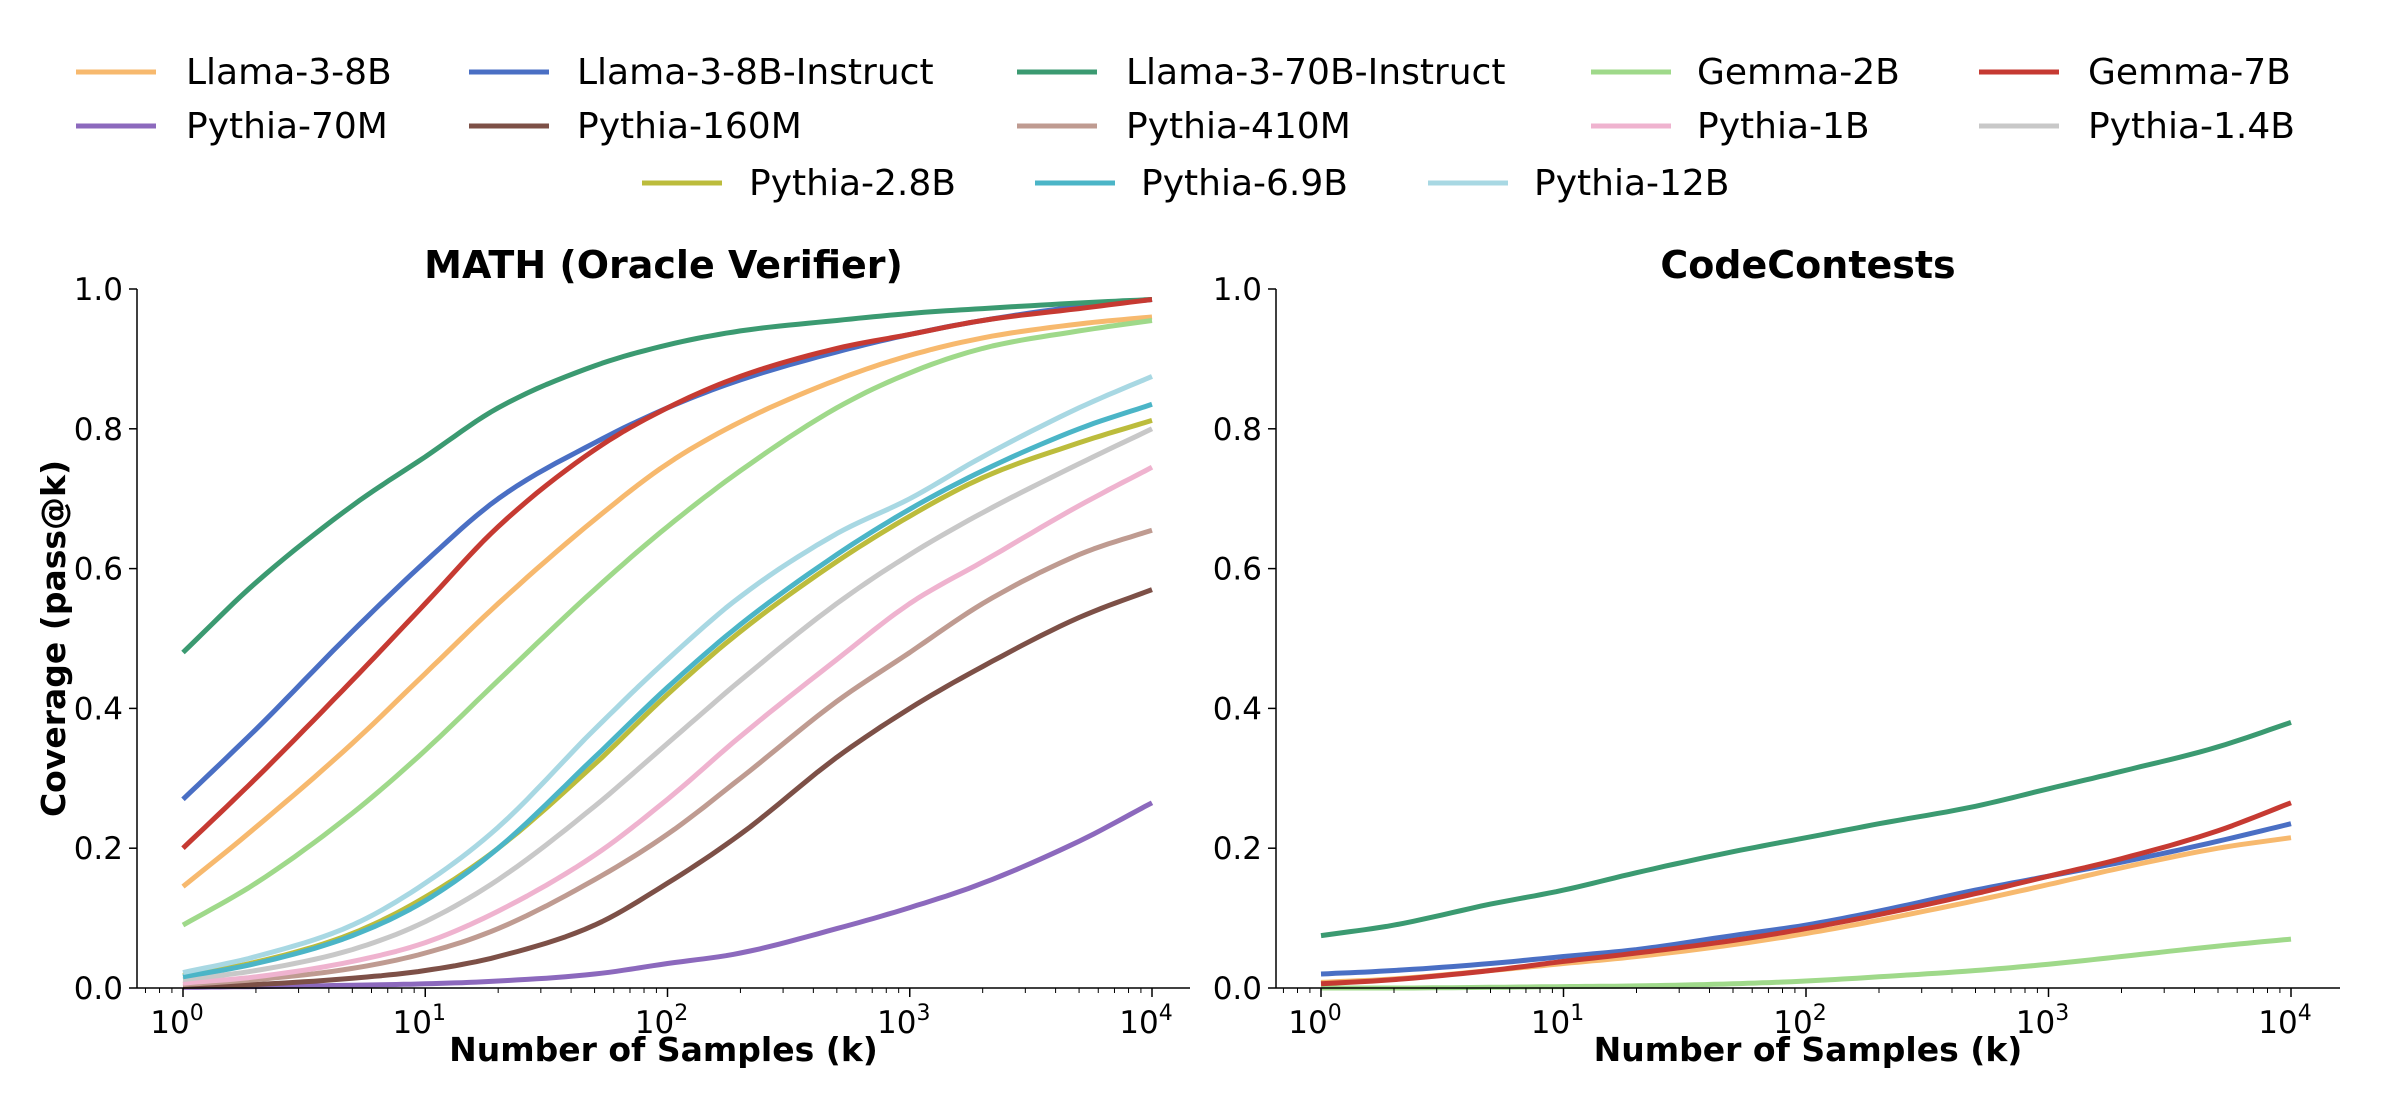  Describe the element at coordinates (667, 788) in the screenshot. I see `series-line-pythia-160m` at that location.